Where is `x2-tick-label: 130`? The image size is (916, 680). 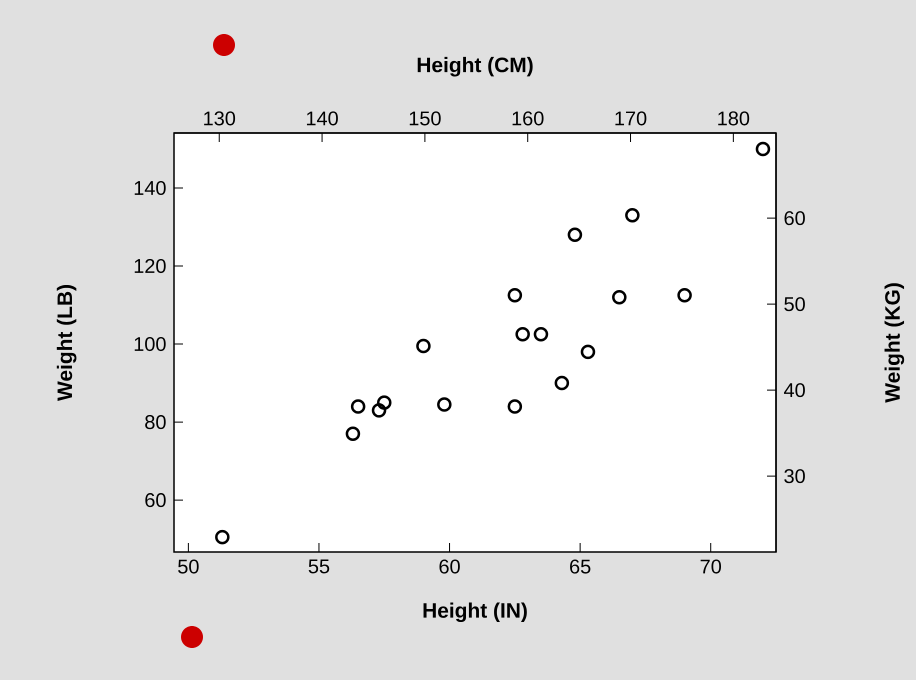
x2-tick-label: 130 is located at coordinates (220, 118).